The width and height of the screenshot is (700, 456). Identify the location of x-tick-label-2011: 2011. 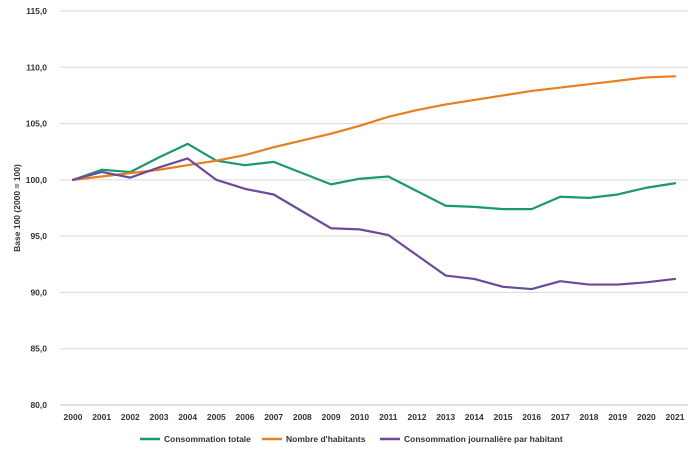
(388, 417).